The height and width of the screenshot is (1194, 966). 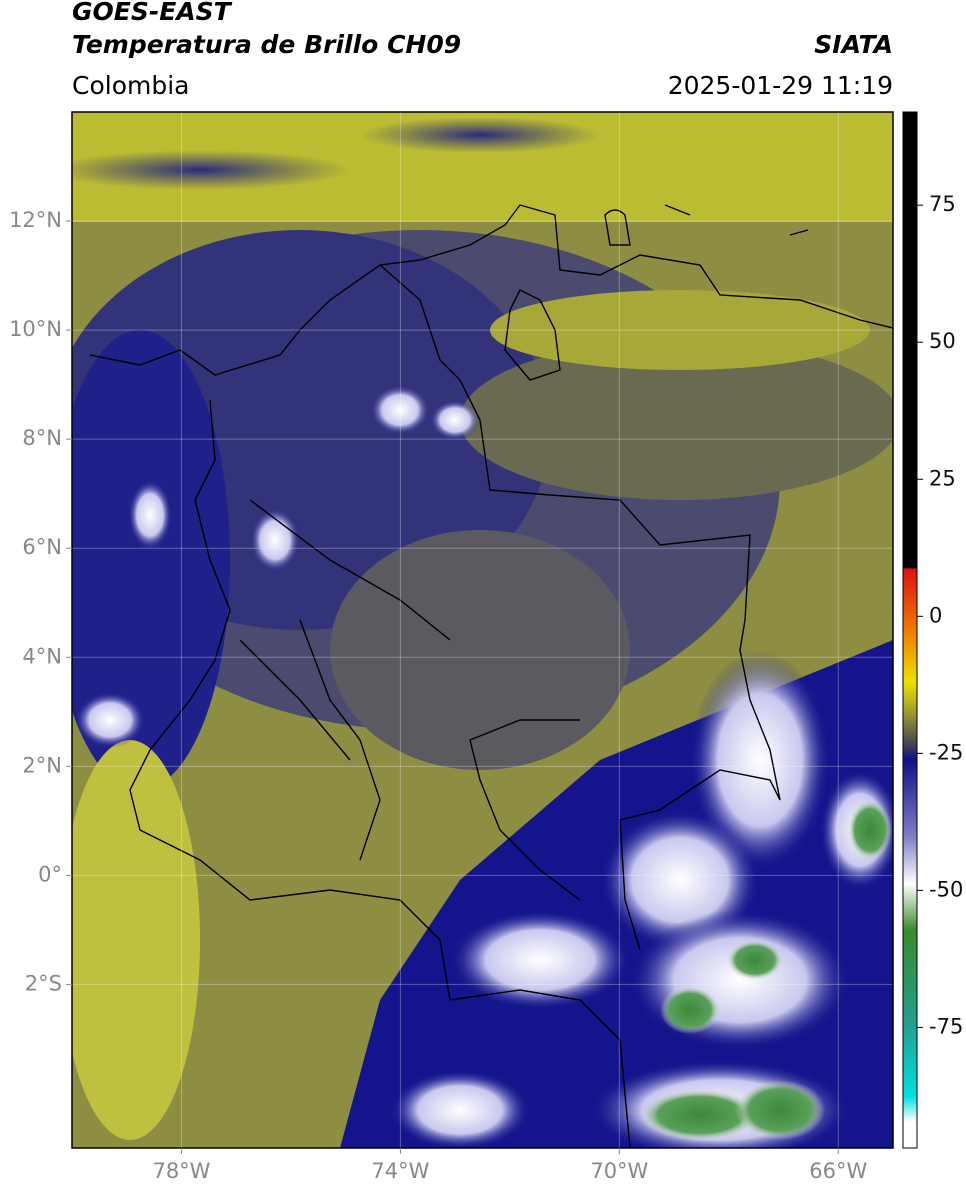 What do you see at coordinates (266, 44) in the screenshot?
I see `title-product: Temperatura de Brillo CH09` at bounding box center [266, 44].